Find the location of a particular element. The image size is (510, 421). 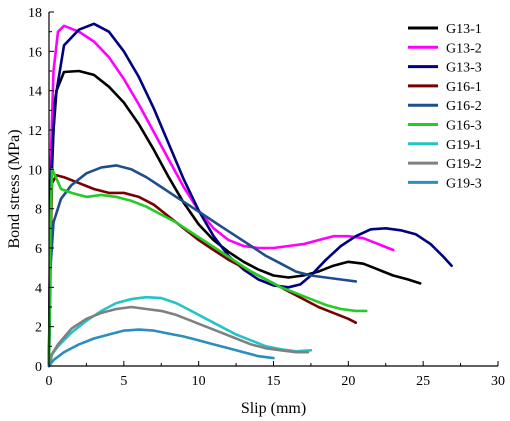

legend-label-g16-3: G16-3 is located at coordinates (464, 126).